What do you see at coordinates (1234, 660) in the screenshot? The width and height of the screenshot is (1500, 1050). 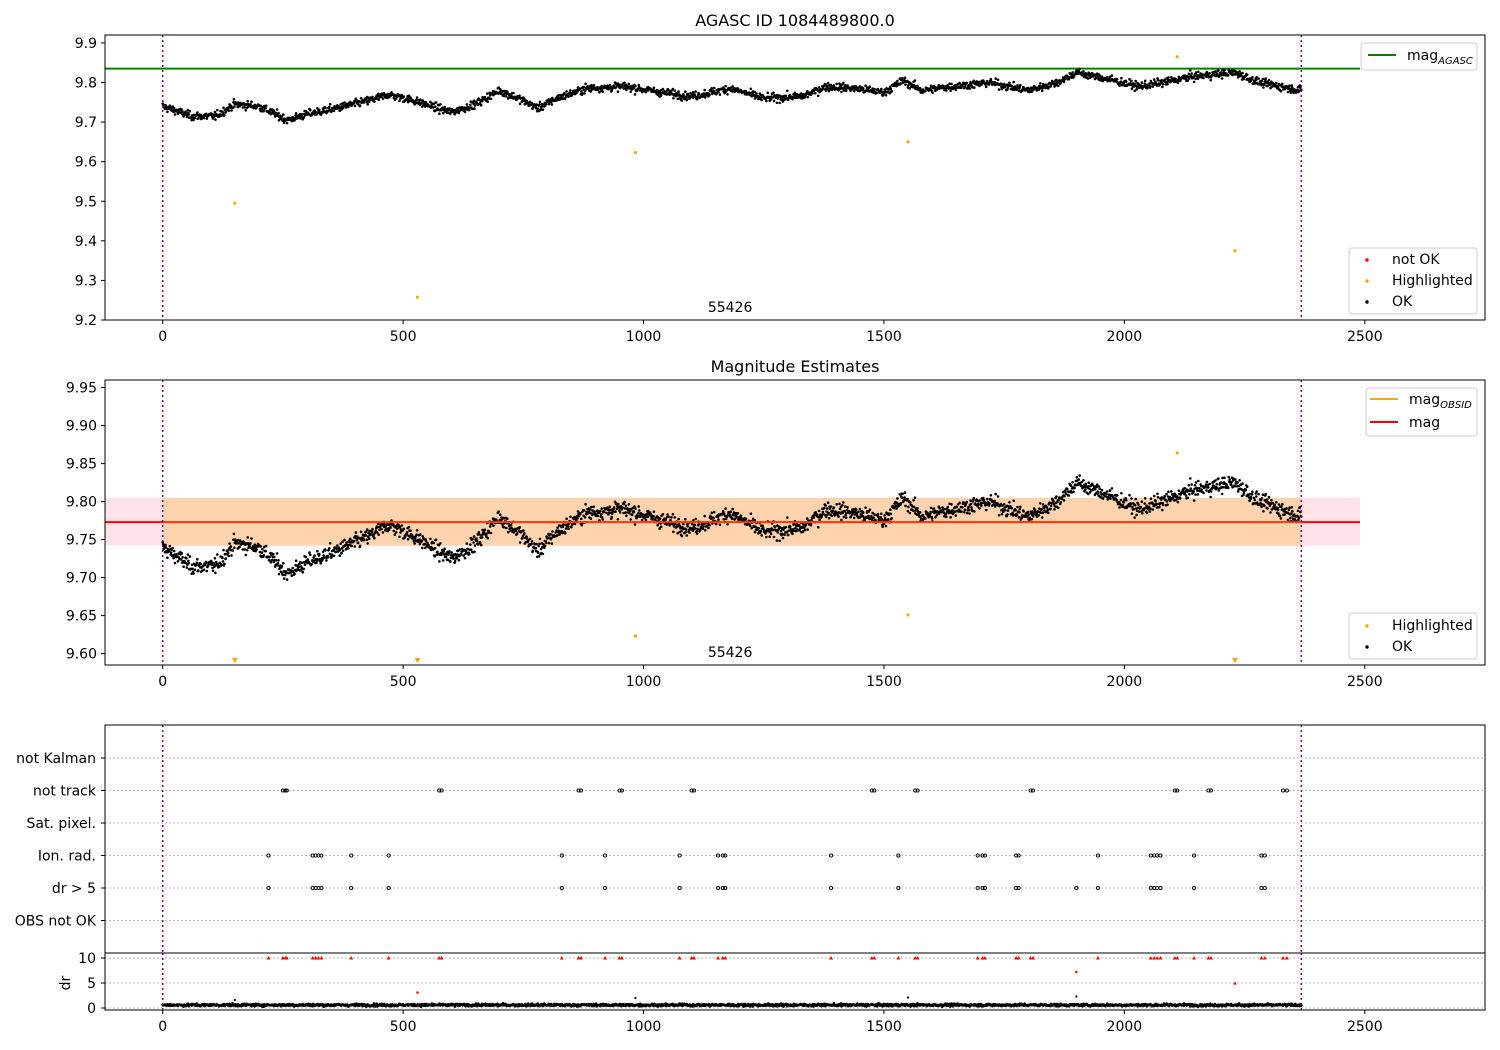 I see `offscale-marker` at bounding box center [1234, 660].